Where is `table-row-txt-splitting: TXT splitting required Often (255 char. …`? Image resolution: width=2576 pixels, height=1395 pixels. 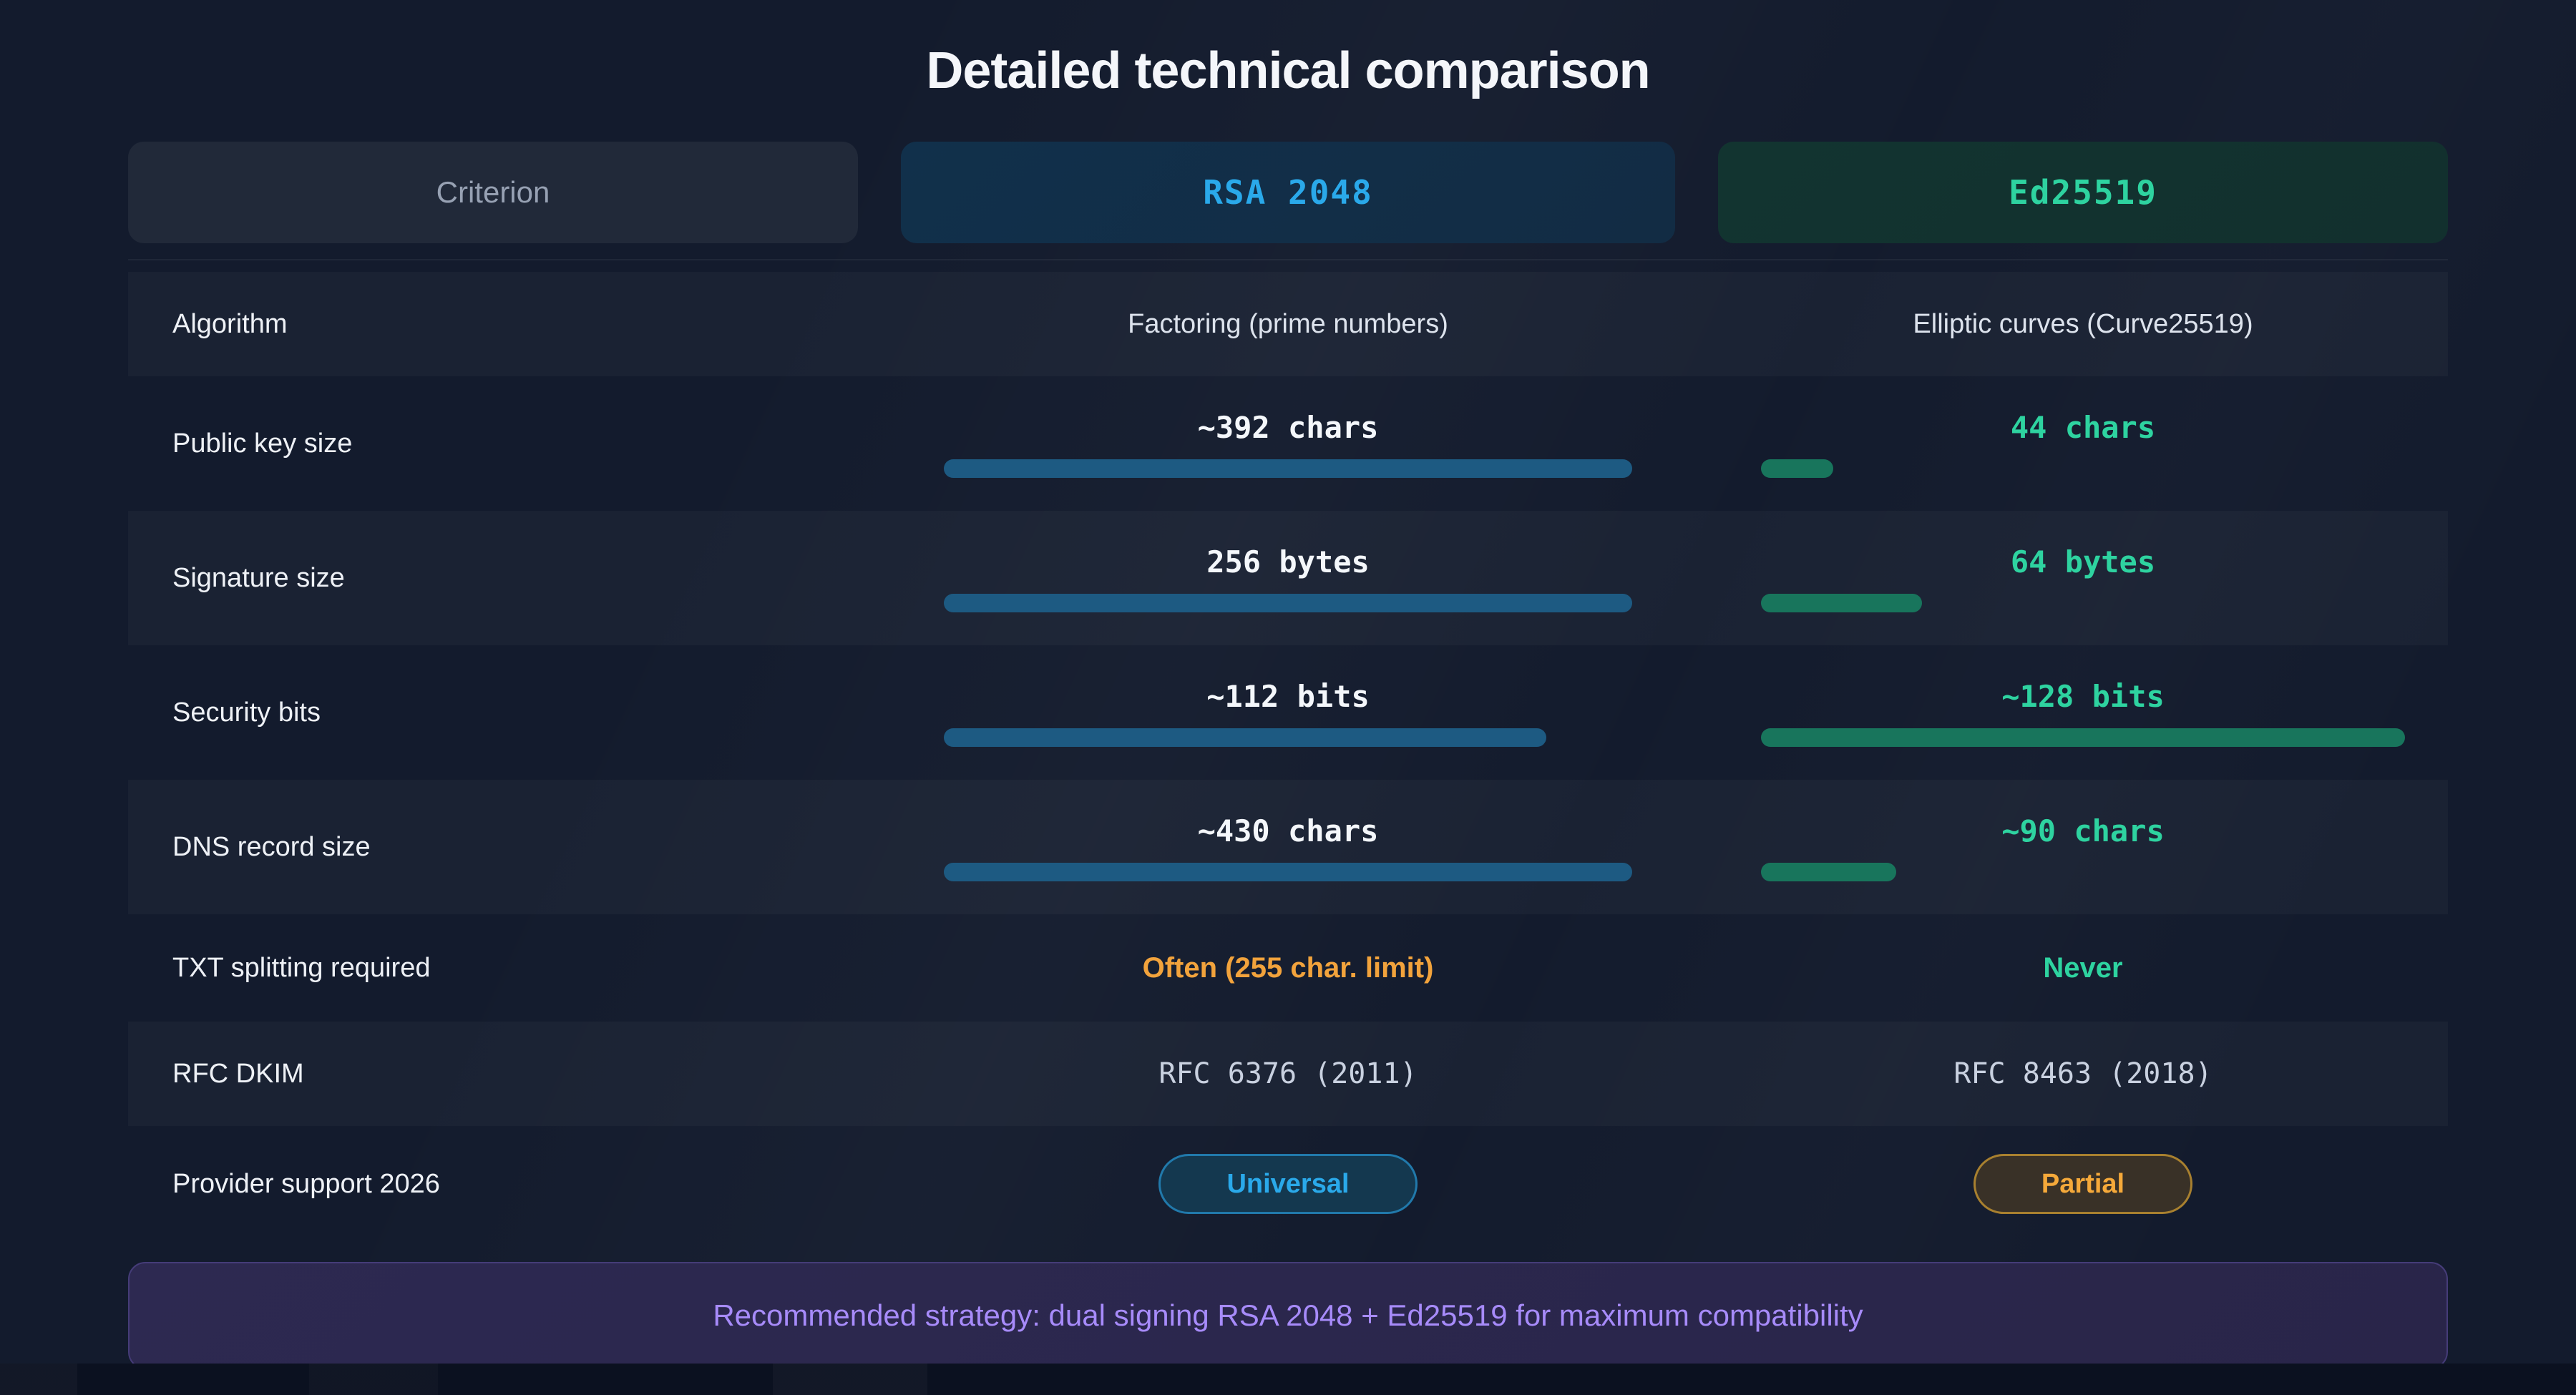 table-row-txt-splitting: TXT splitting required Often (255 char. … is located at coordinates (1288, 968).